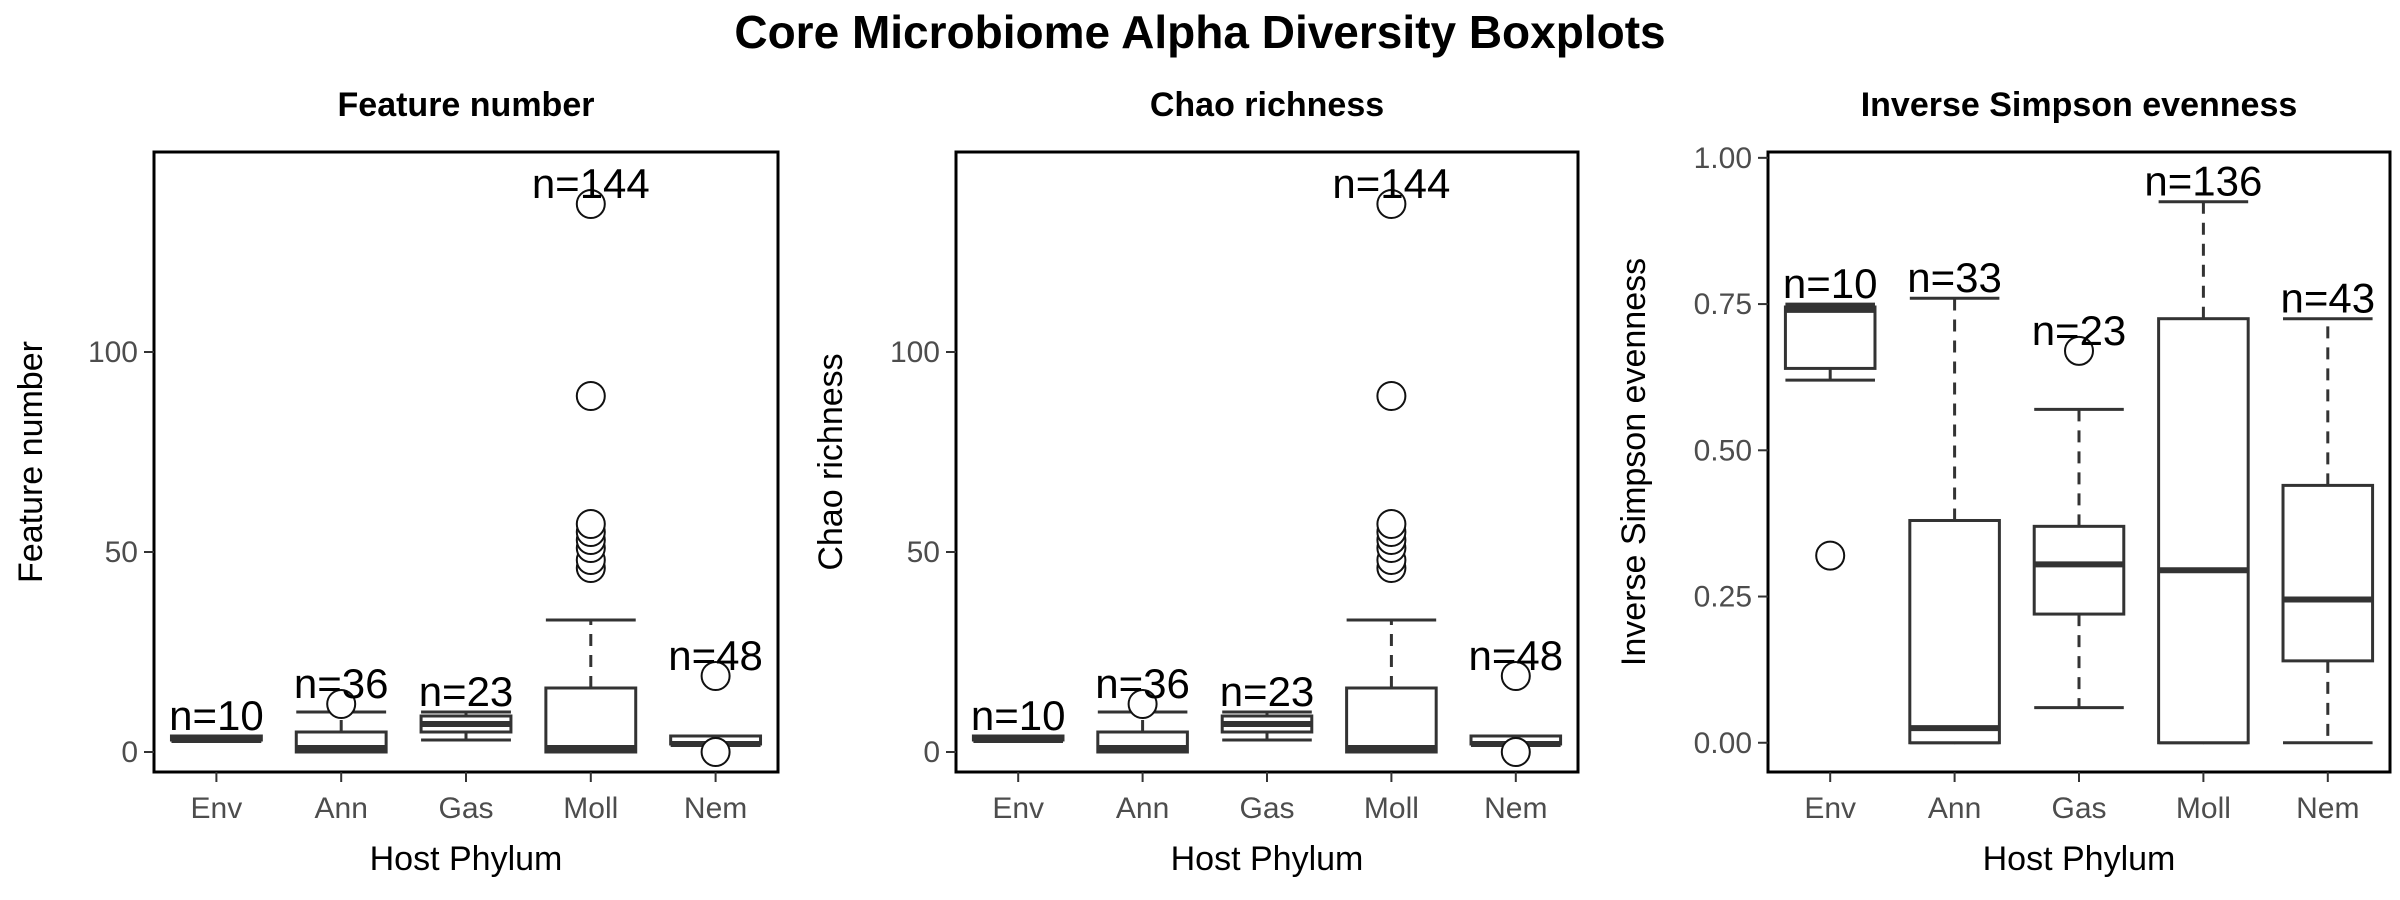  Describe the element at coordinates (1723, 450) in the screenshot. I see `y-tick-label: 0.50` at that location.